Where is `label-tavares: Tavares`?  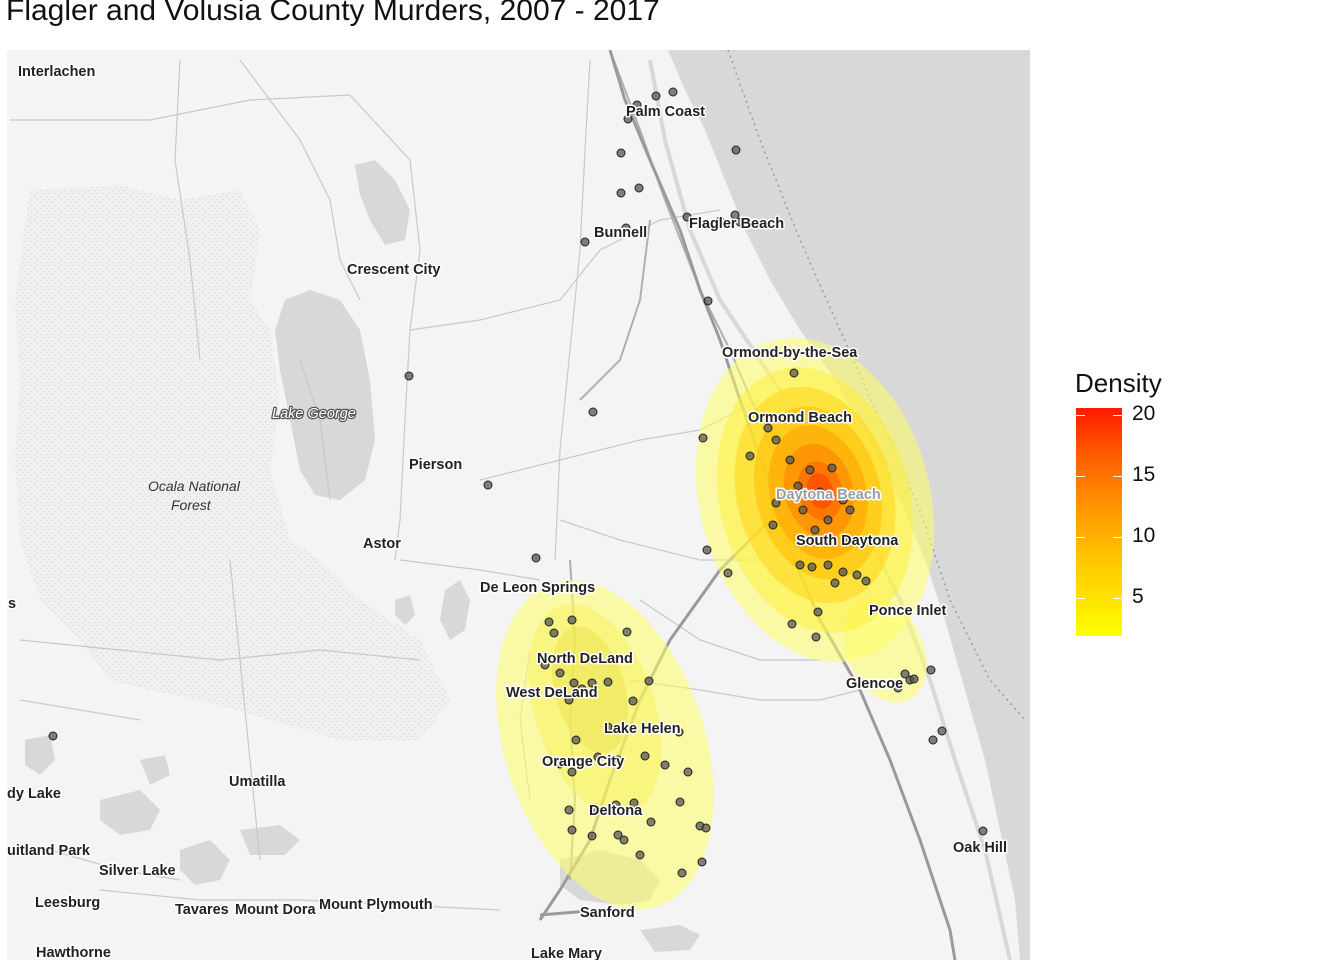 label-tavares: Tavares is located at coordinates (202, 910).